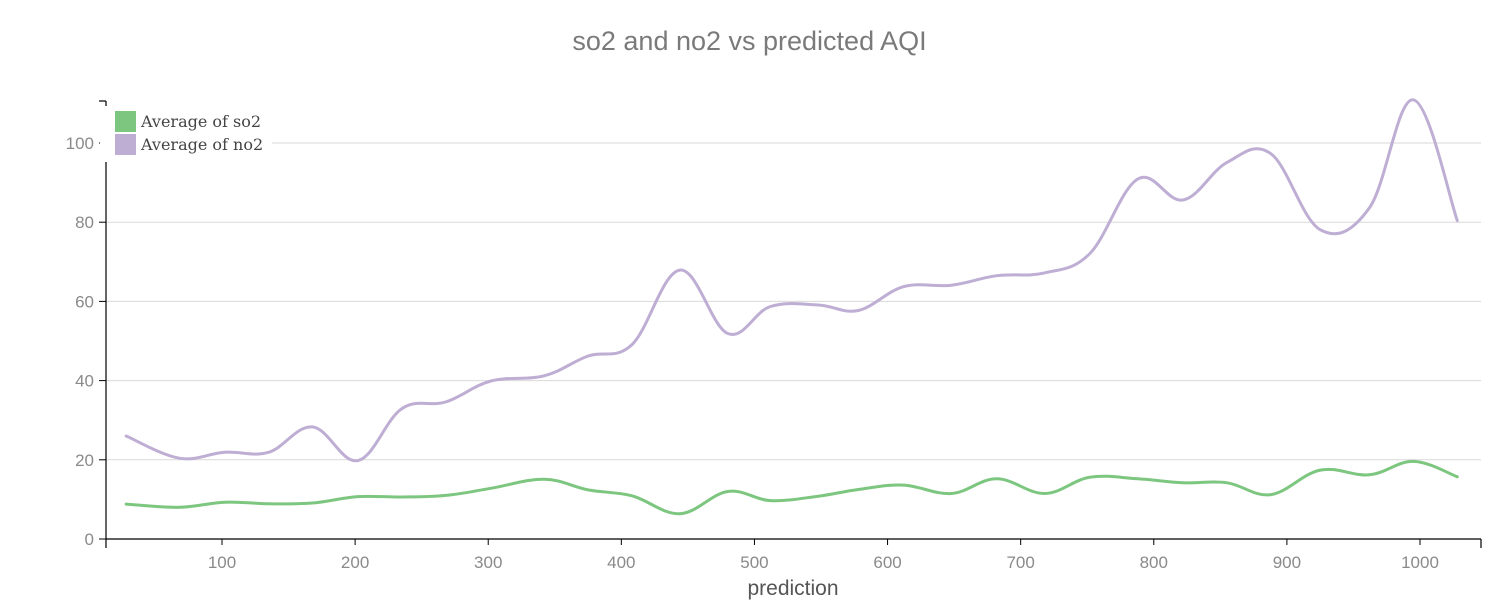 The width and height of the screenshot is (1499, 614). Describe the element at coordinates (792, 588) in the screenshot. I see `x-axis-label: prediction` at that location.